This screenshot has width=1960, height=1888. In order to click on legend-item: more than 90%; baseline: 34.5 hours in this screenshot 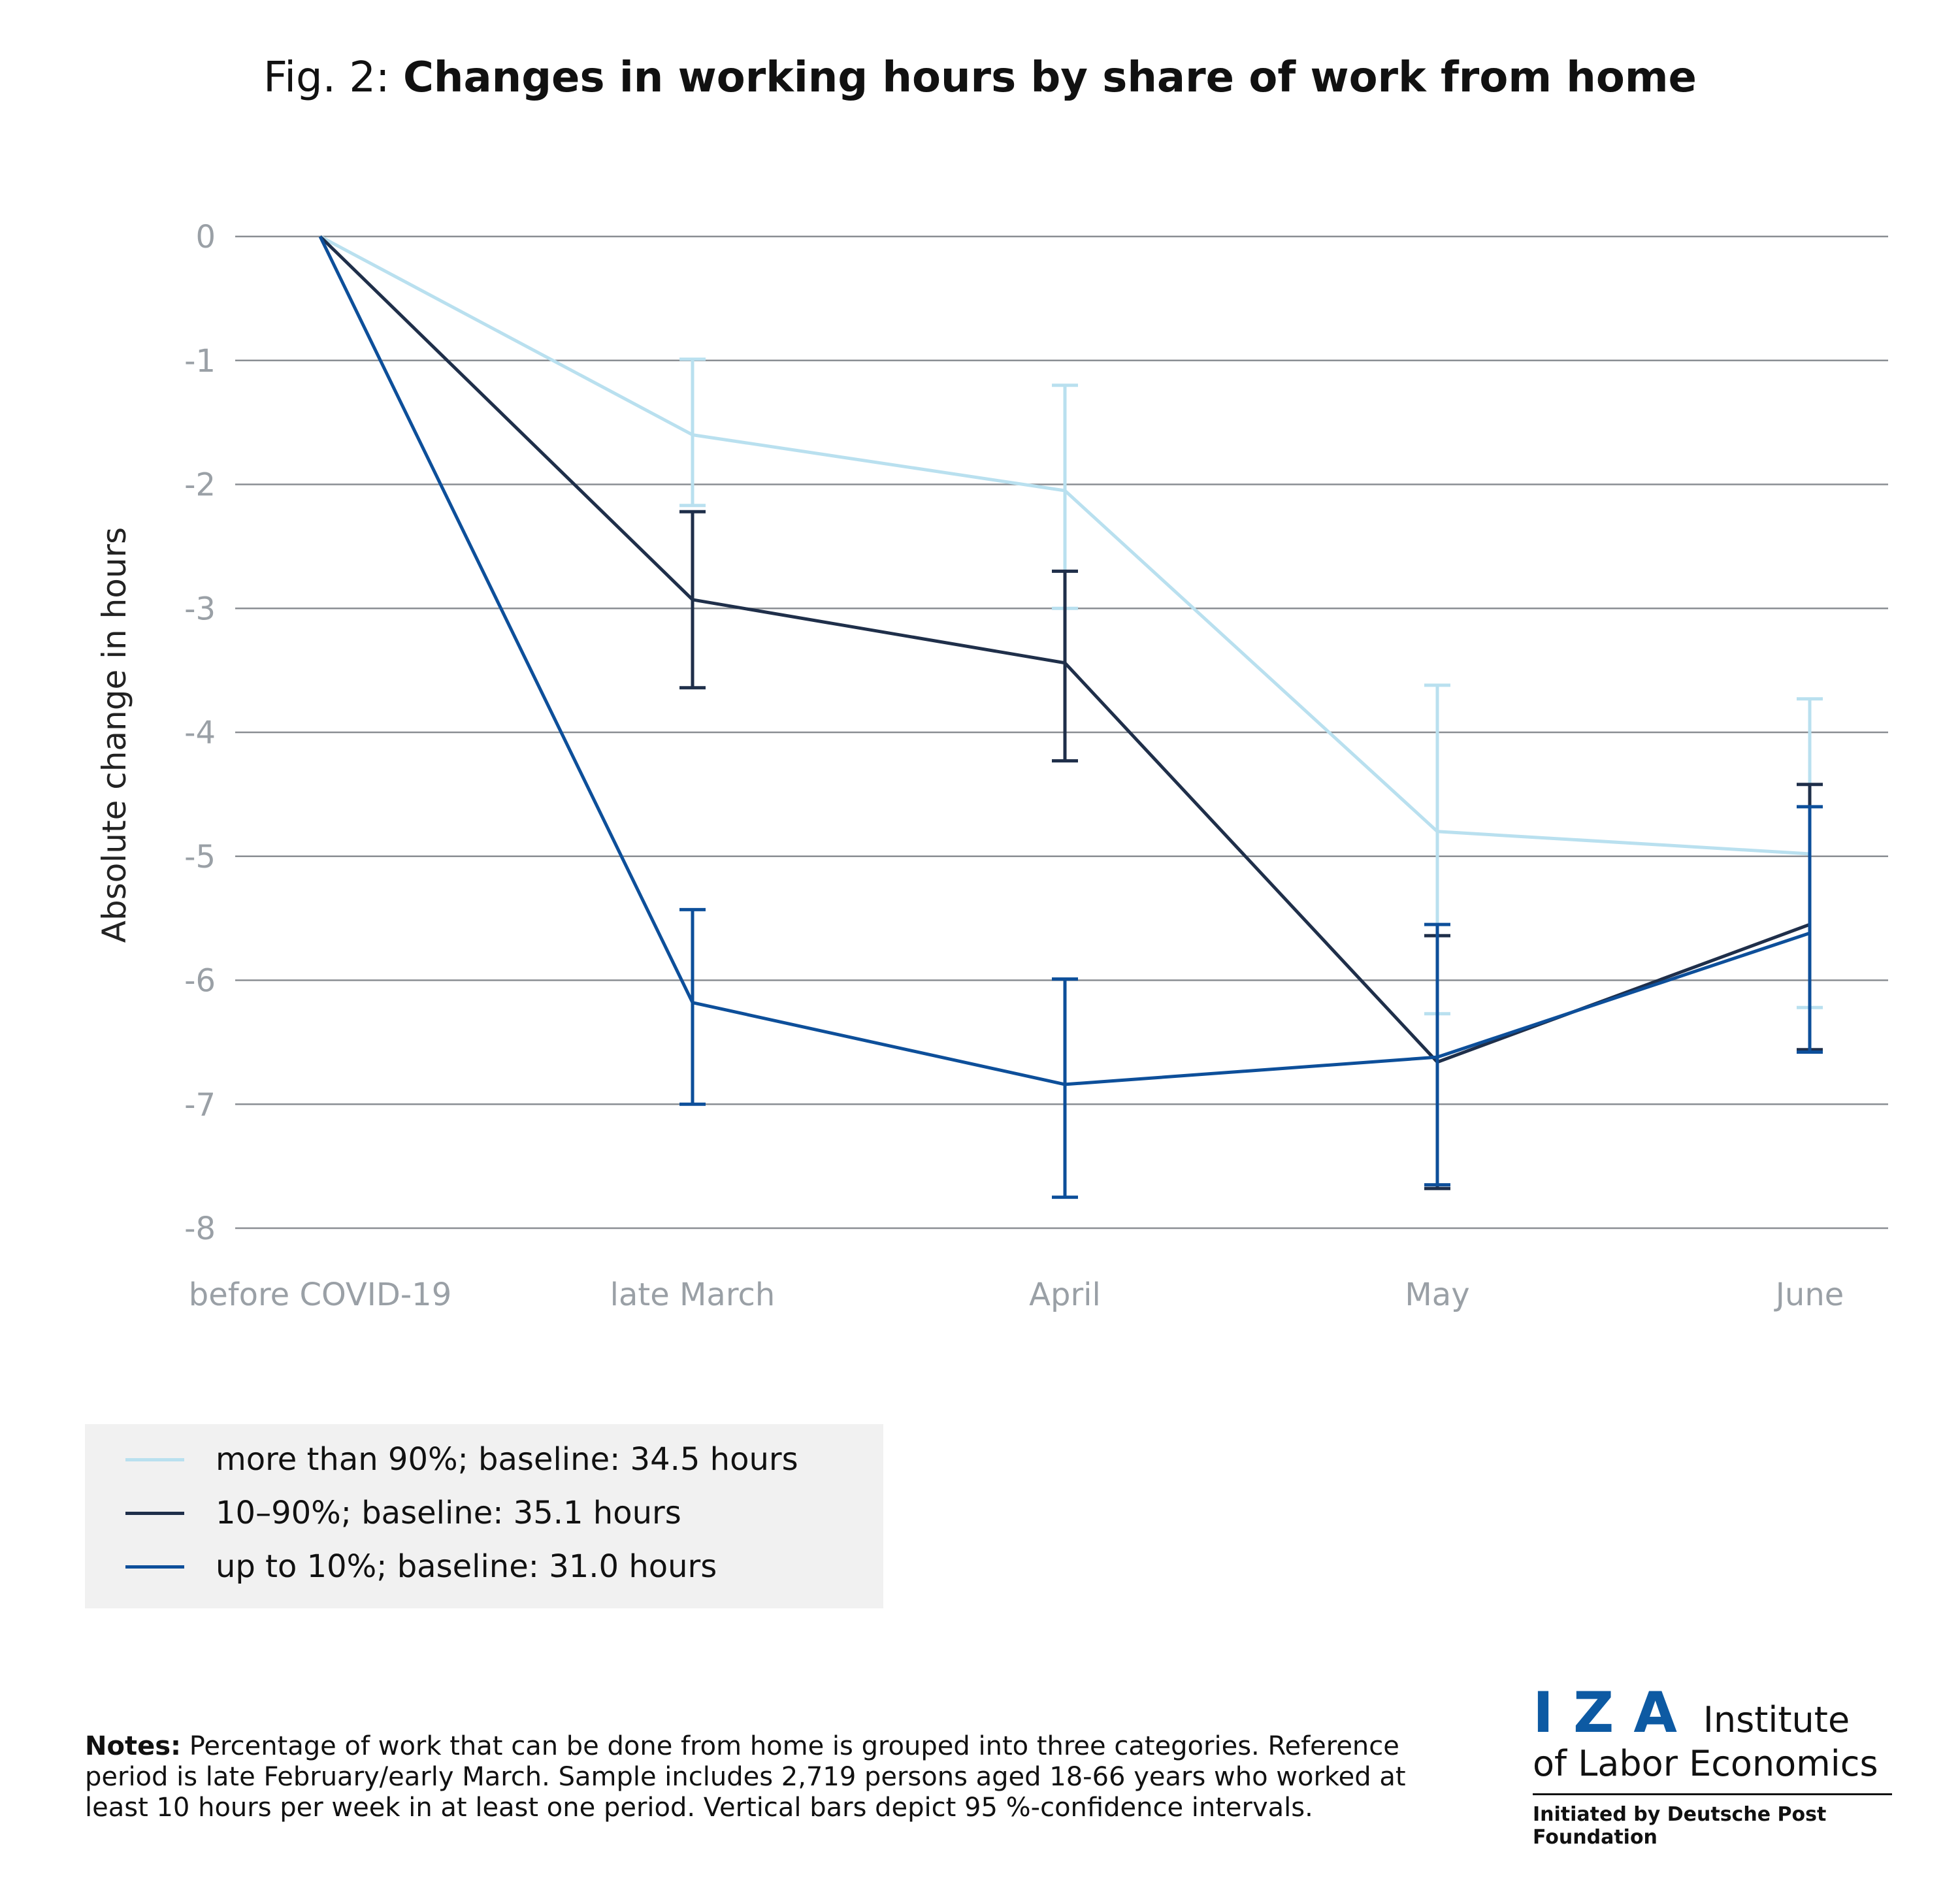, I will do `click(461, 1459)`.